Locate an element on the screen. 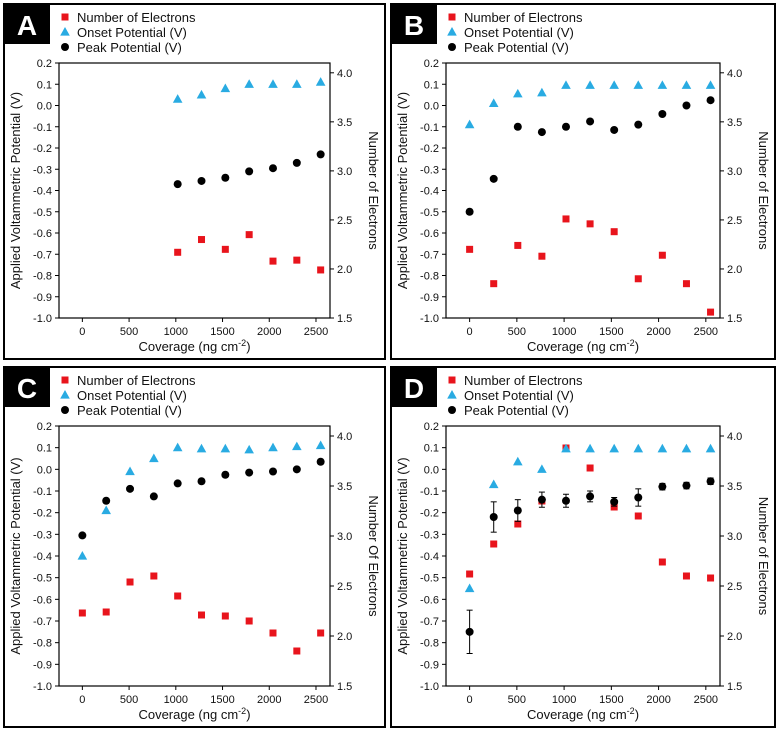  x-tick-label: 0 is located at coordinates (470, 700).